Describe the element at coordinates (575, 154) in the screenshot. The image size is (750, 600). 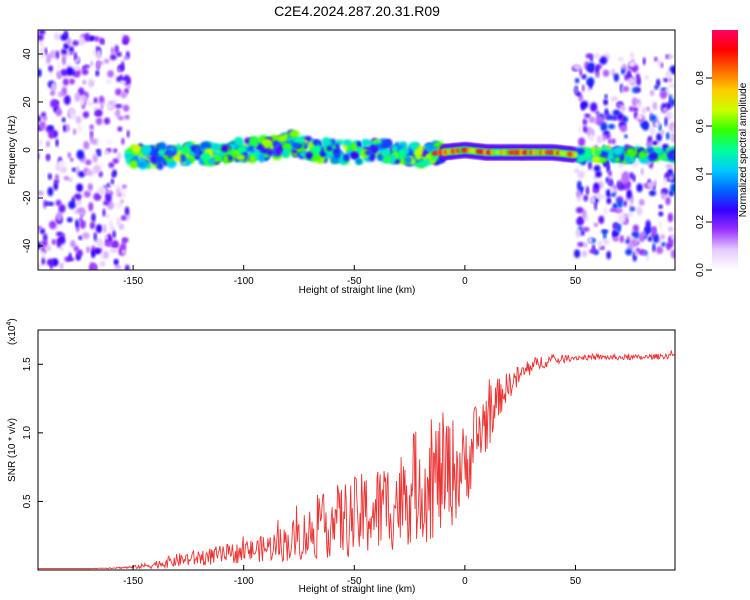
I see `heatmap-peak` at that location.